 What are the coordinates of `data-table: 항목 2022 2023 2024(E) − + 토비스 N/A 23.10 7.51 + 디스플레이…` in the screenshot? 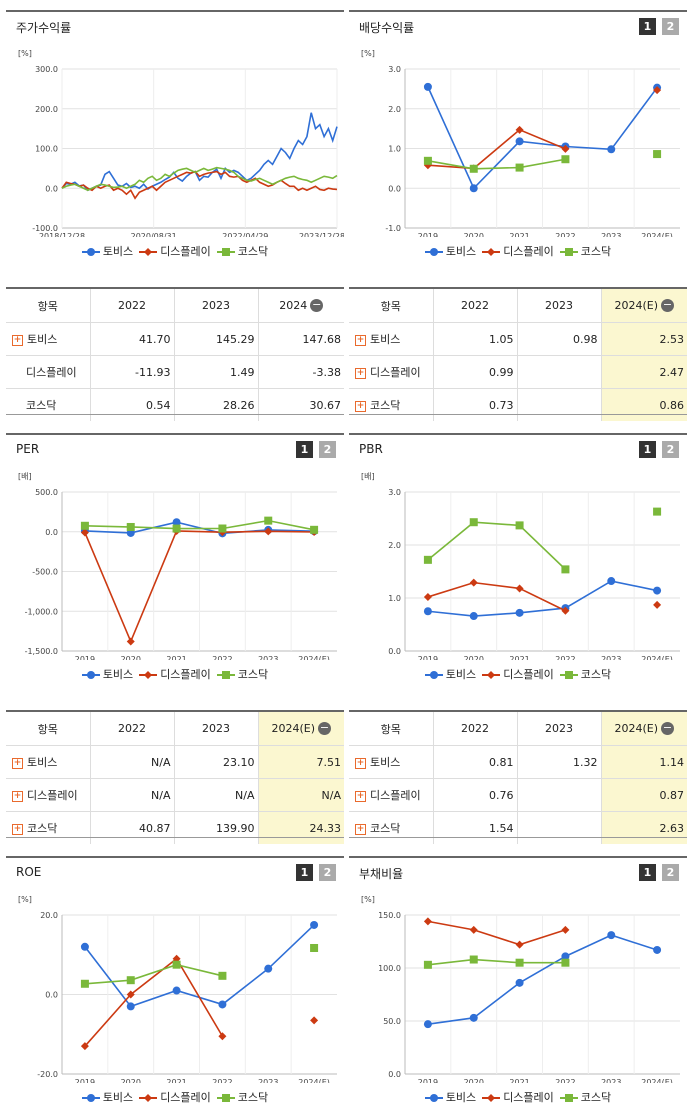 It's located at (175, 778).